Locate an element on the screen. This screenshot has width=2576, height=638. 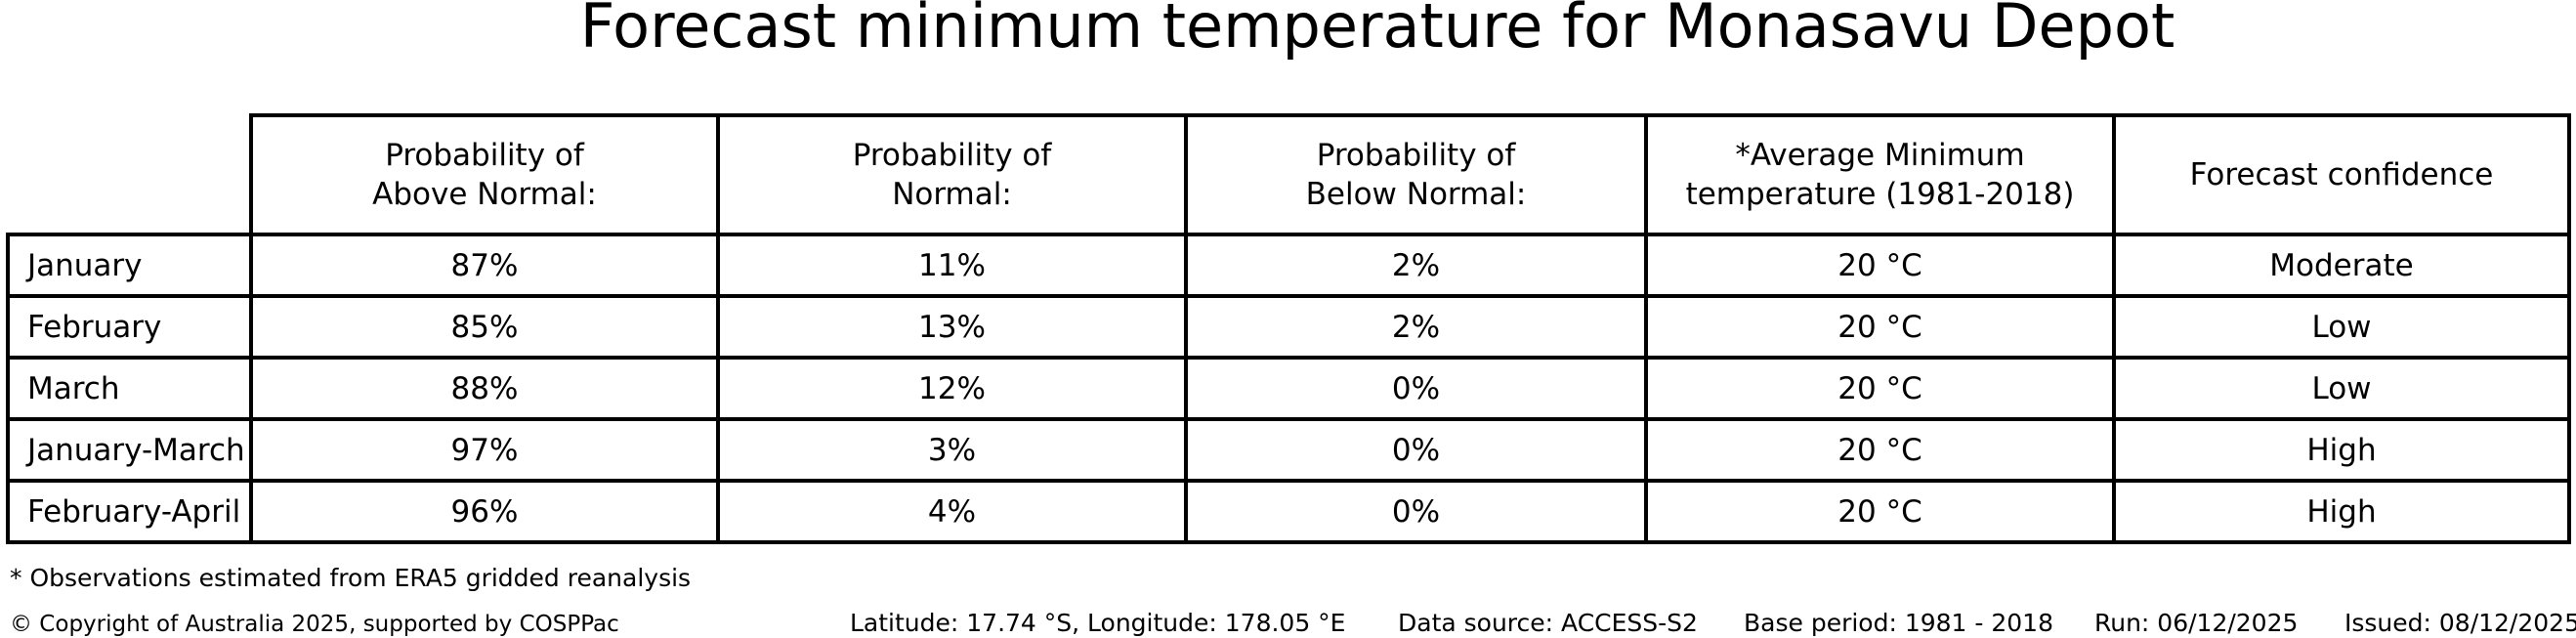
row-label: March is located at coordinates (129, 388).